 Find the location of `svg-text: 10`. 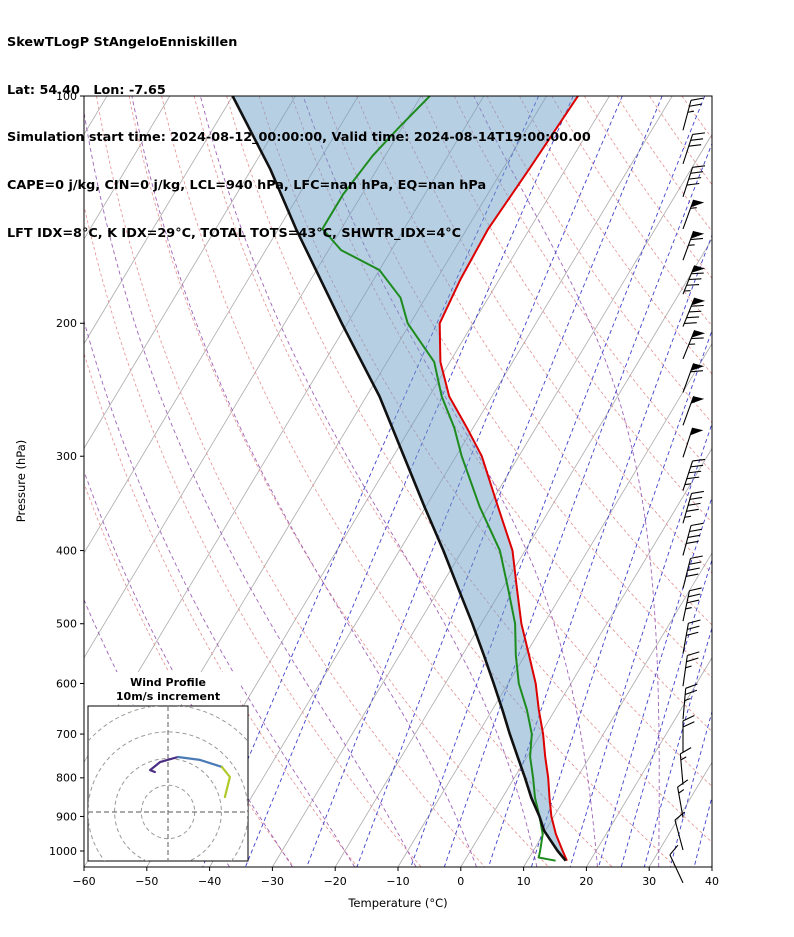

svg-text: 10 is located at coordinates (524, 881).